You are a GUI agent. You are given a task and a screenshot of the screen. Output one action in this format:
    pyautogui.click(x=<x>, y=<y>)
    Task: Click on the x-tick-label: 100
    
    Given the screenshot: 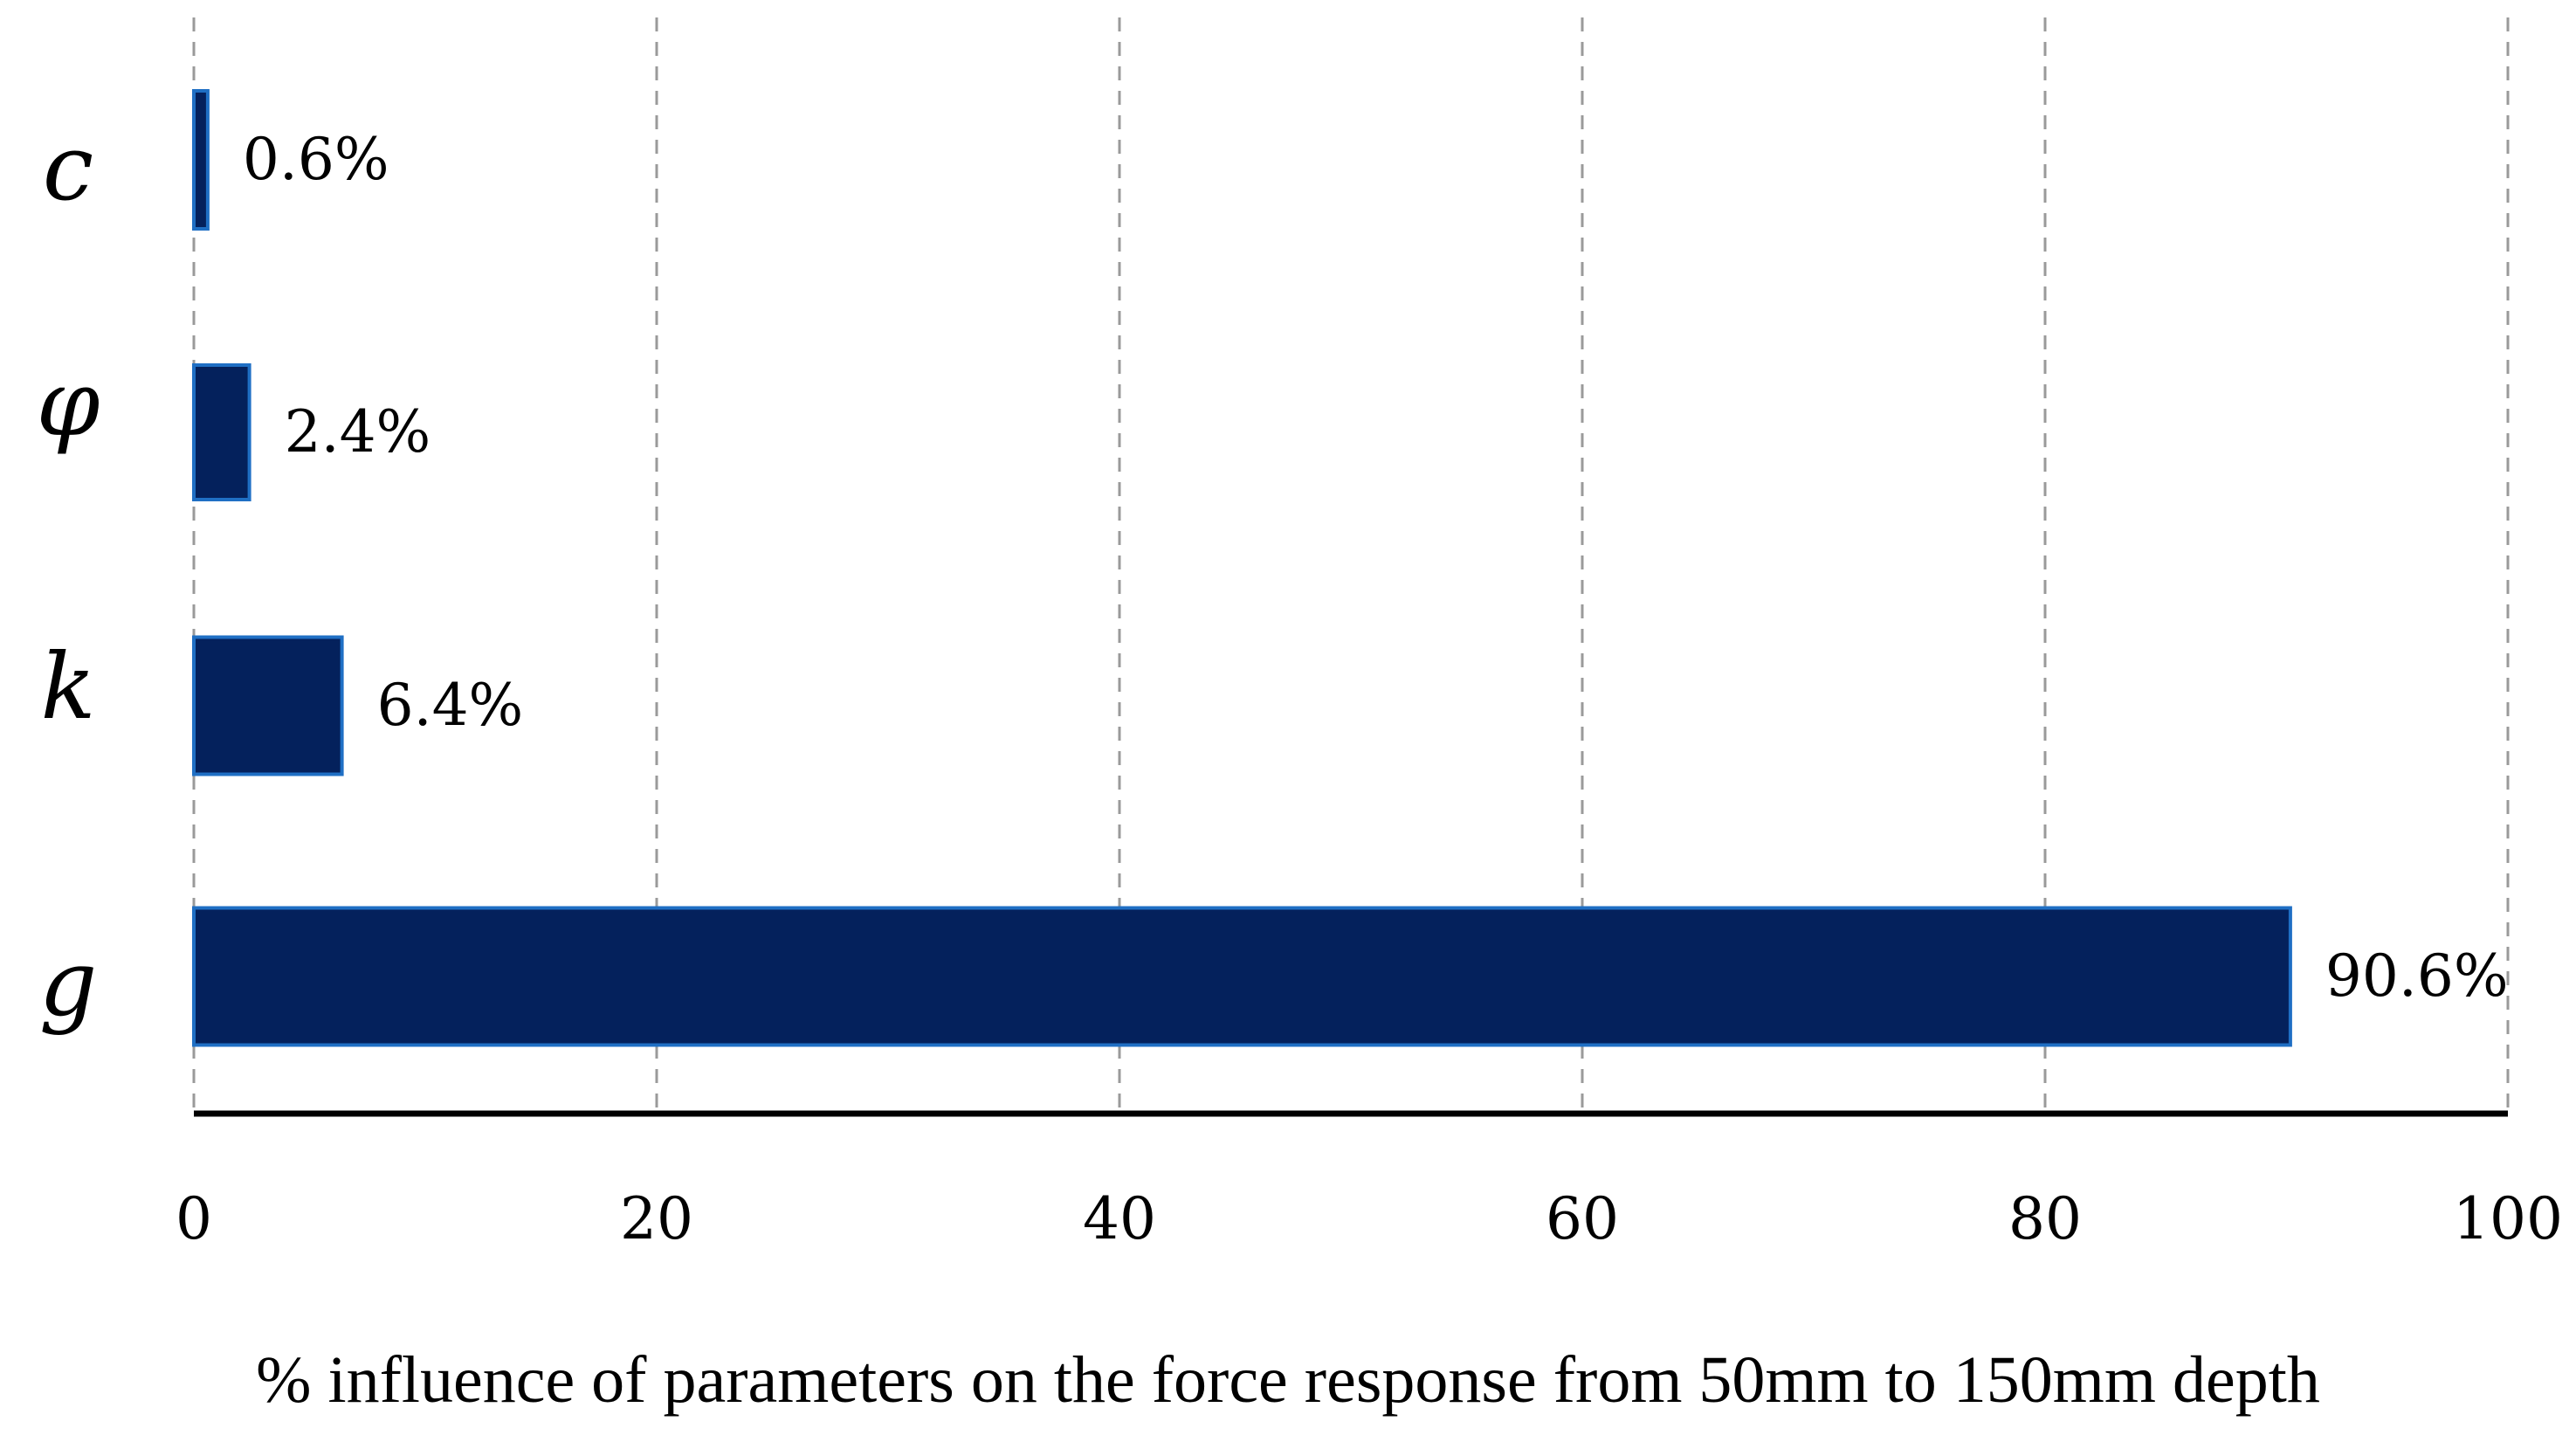 What is the action you would take?
    pyautogui.click(x=2508, y=1218)
    